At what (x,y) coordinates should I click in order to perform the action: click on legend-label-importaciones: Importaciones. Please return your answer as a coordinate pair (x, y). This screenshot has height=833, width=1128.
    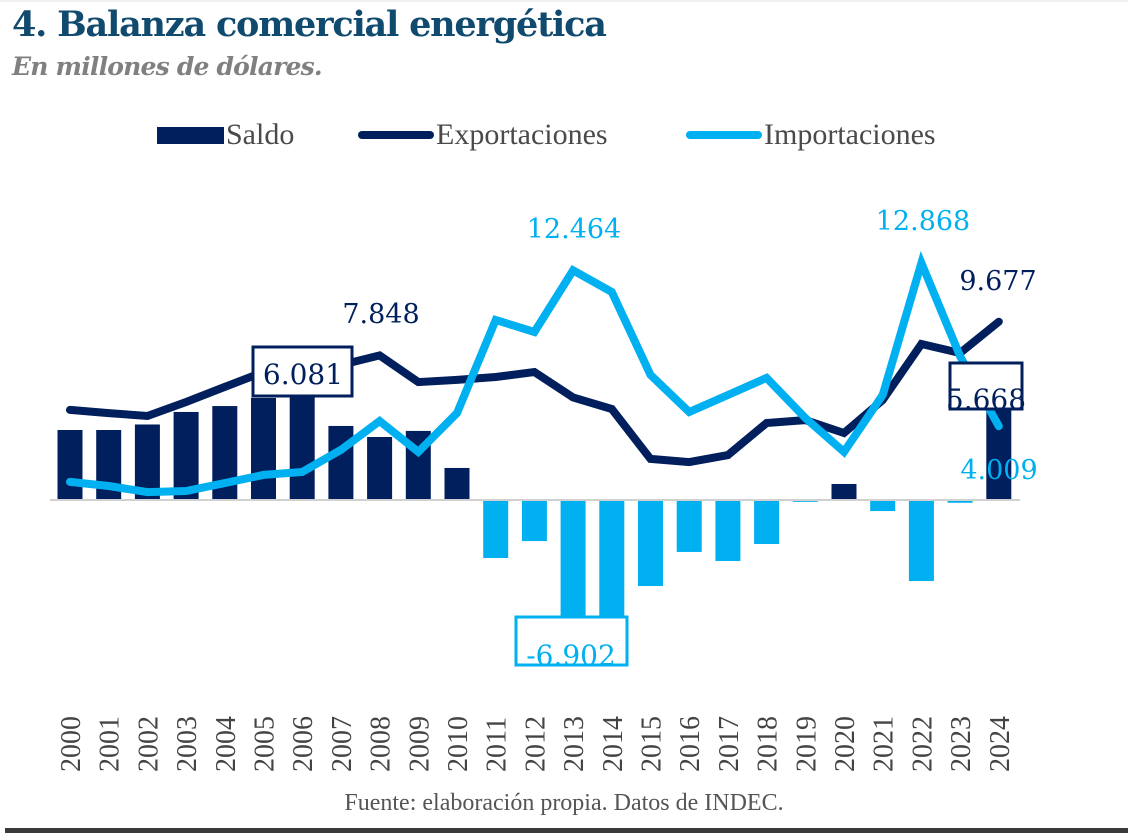
    Looking at the image, I should click on (850, 134).